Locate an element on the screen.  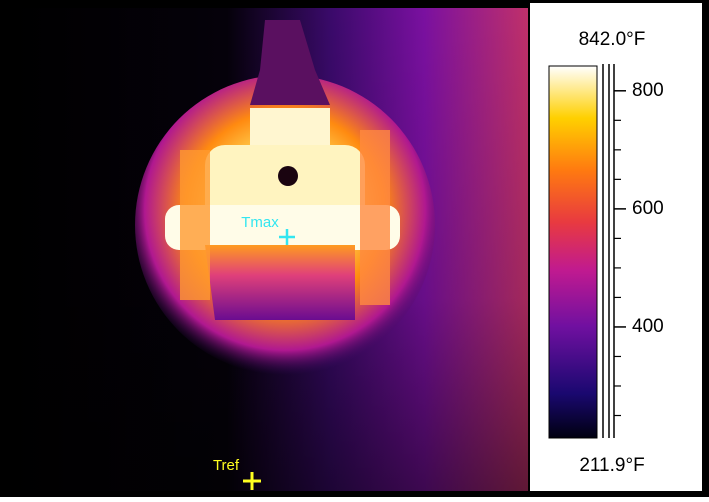
marker-label: Tref is located at coordinates (226, 465).